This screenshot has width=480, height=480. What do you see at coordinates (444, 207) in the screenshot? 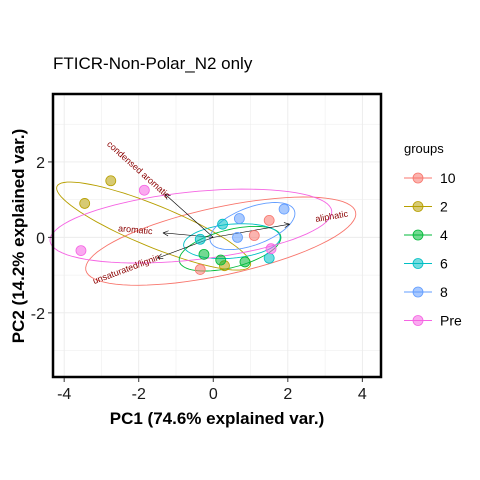
I see `legend-label: 2` at bounding box center [444, 207].